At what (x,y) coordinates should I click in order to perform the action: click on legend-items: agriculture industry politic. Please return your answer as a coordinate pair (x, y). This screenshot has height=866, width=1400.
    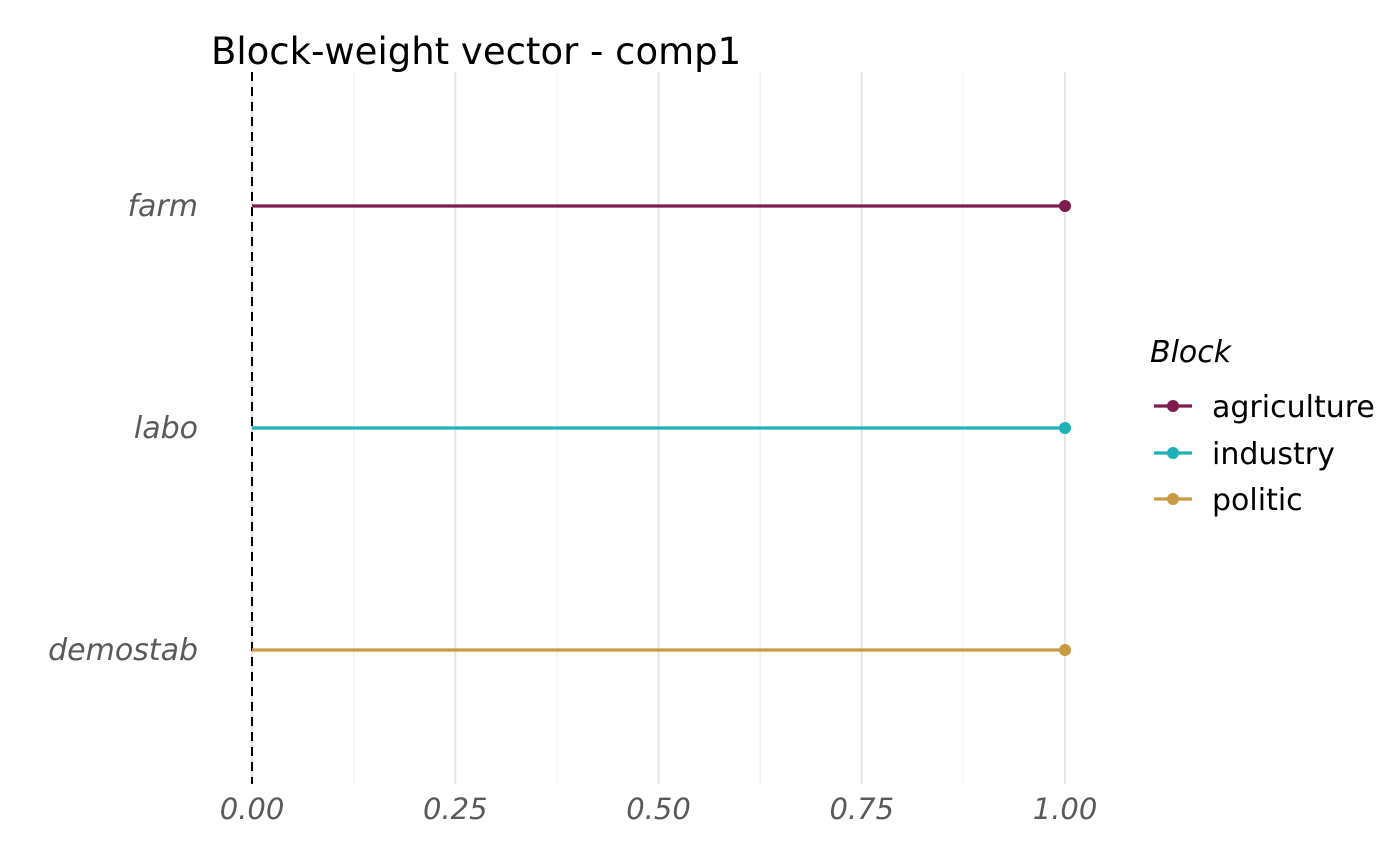
    Looking at the image, I should click on (1264, 454).